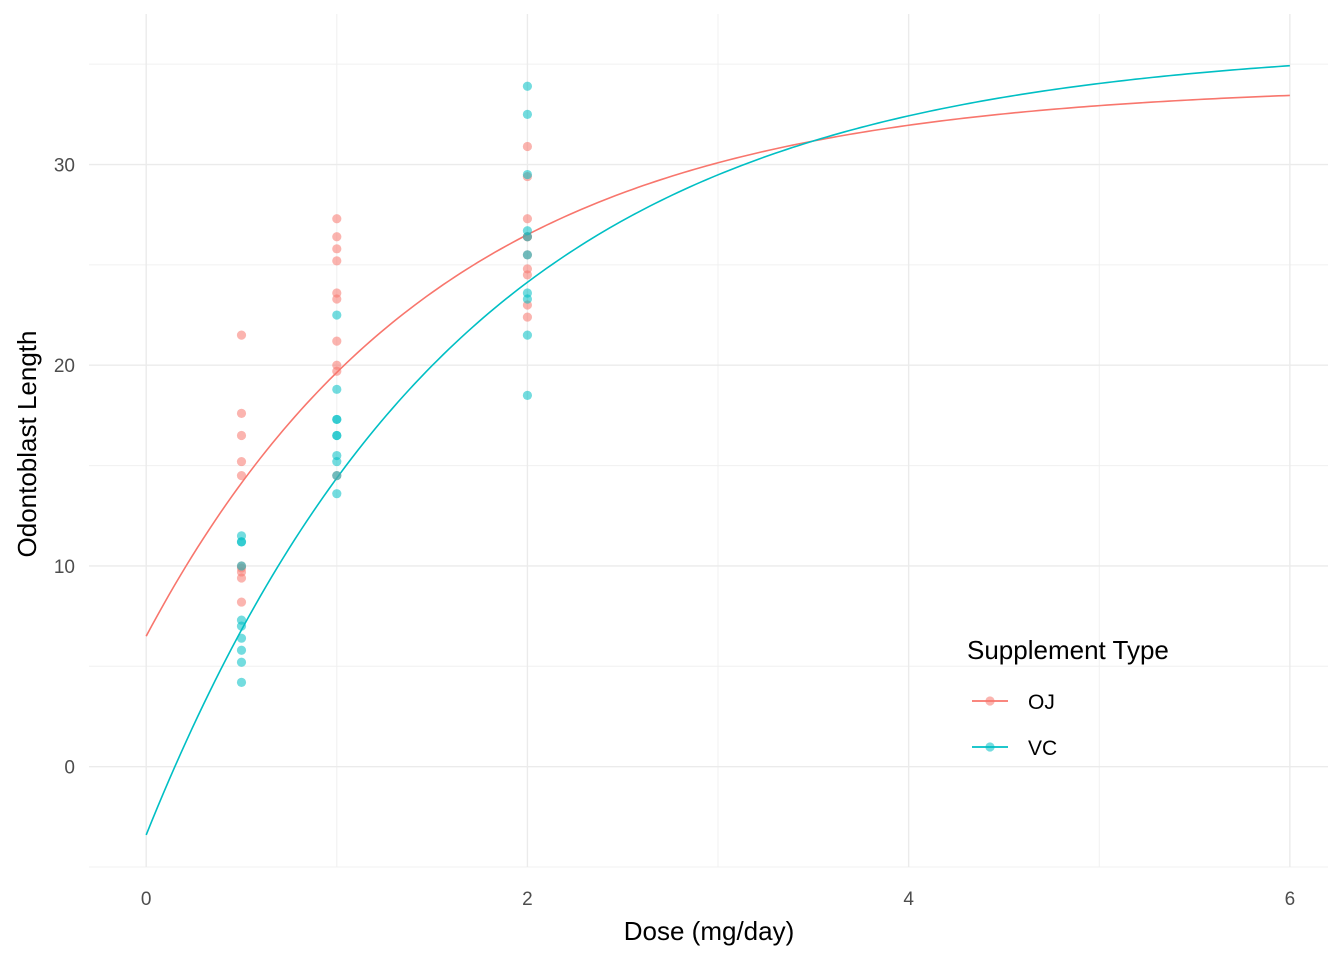 This screenshot has height=960, width=1344. Describe the element at coordinates (709, 931) in the screenshot. I see `x-axis-title: Dose (mg/day)` at that location.